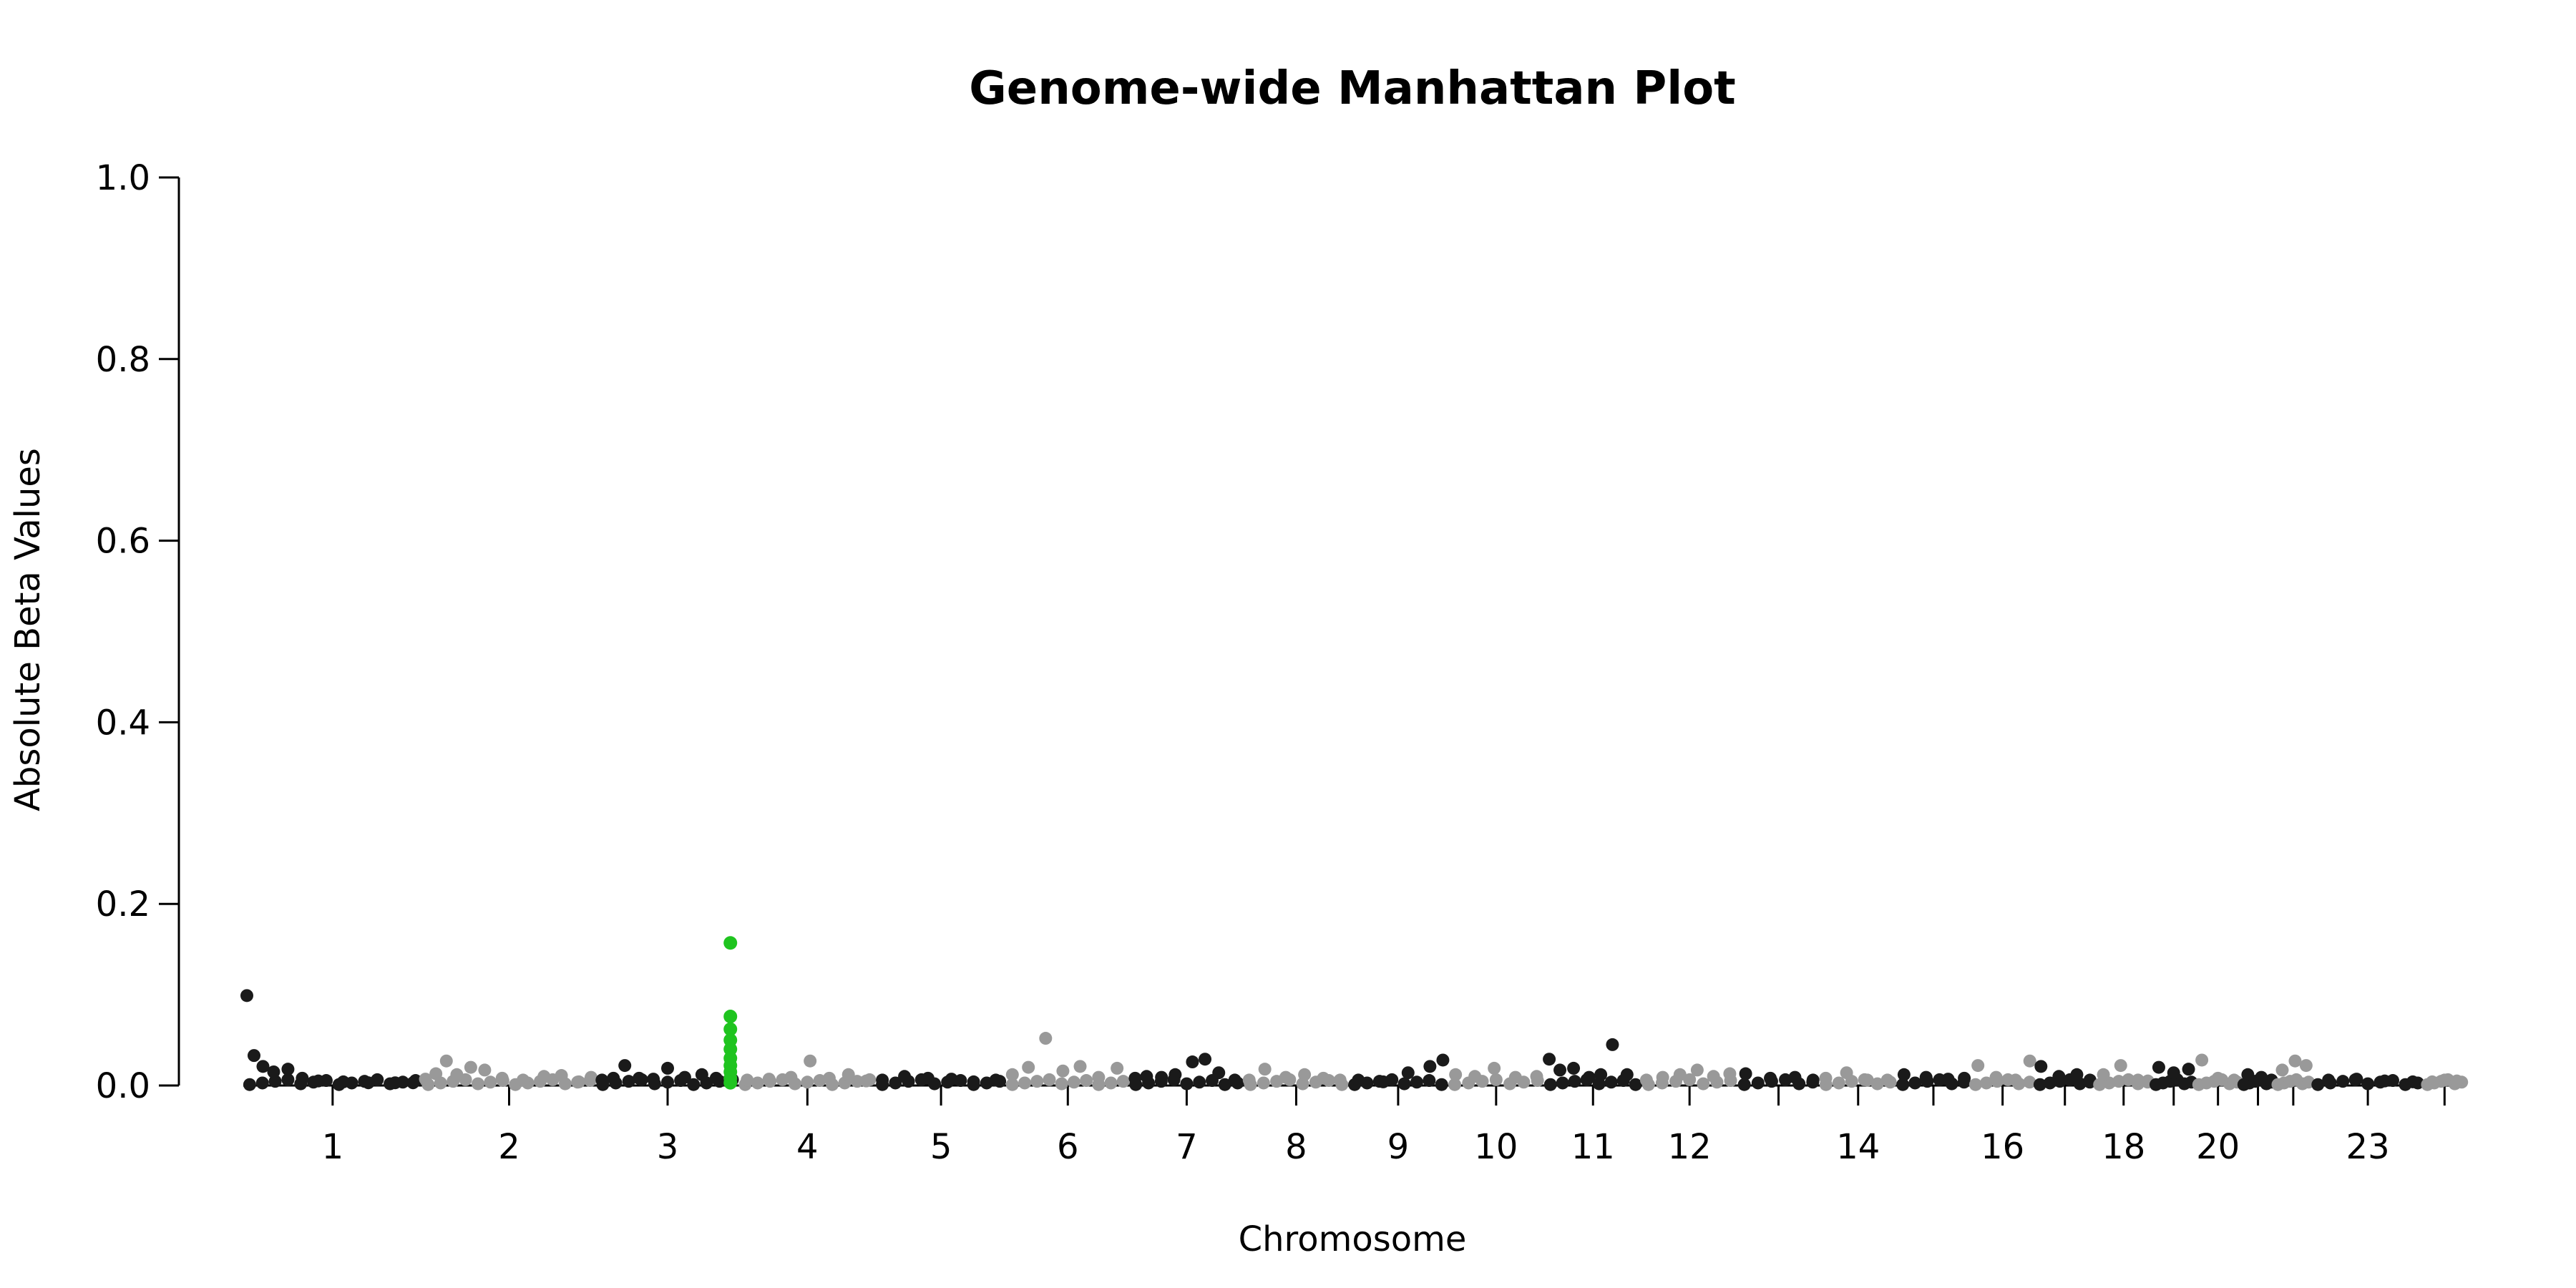 The height and width of the screenshot is (1288, 2576). Describe the element at coordinates (1496, 1147) in the screenshot. I see `x-tick-label: 10` at that location.